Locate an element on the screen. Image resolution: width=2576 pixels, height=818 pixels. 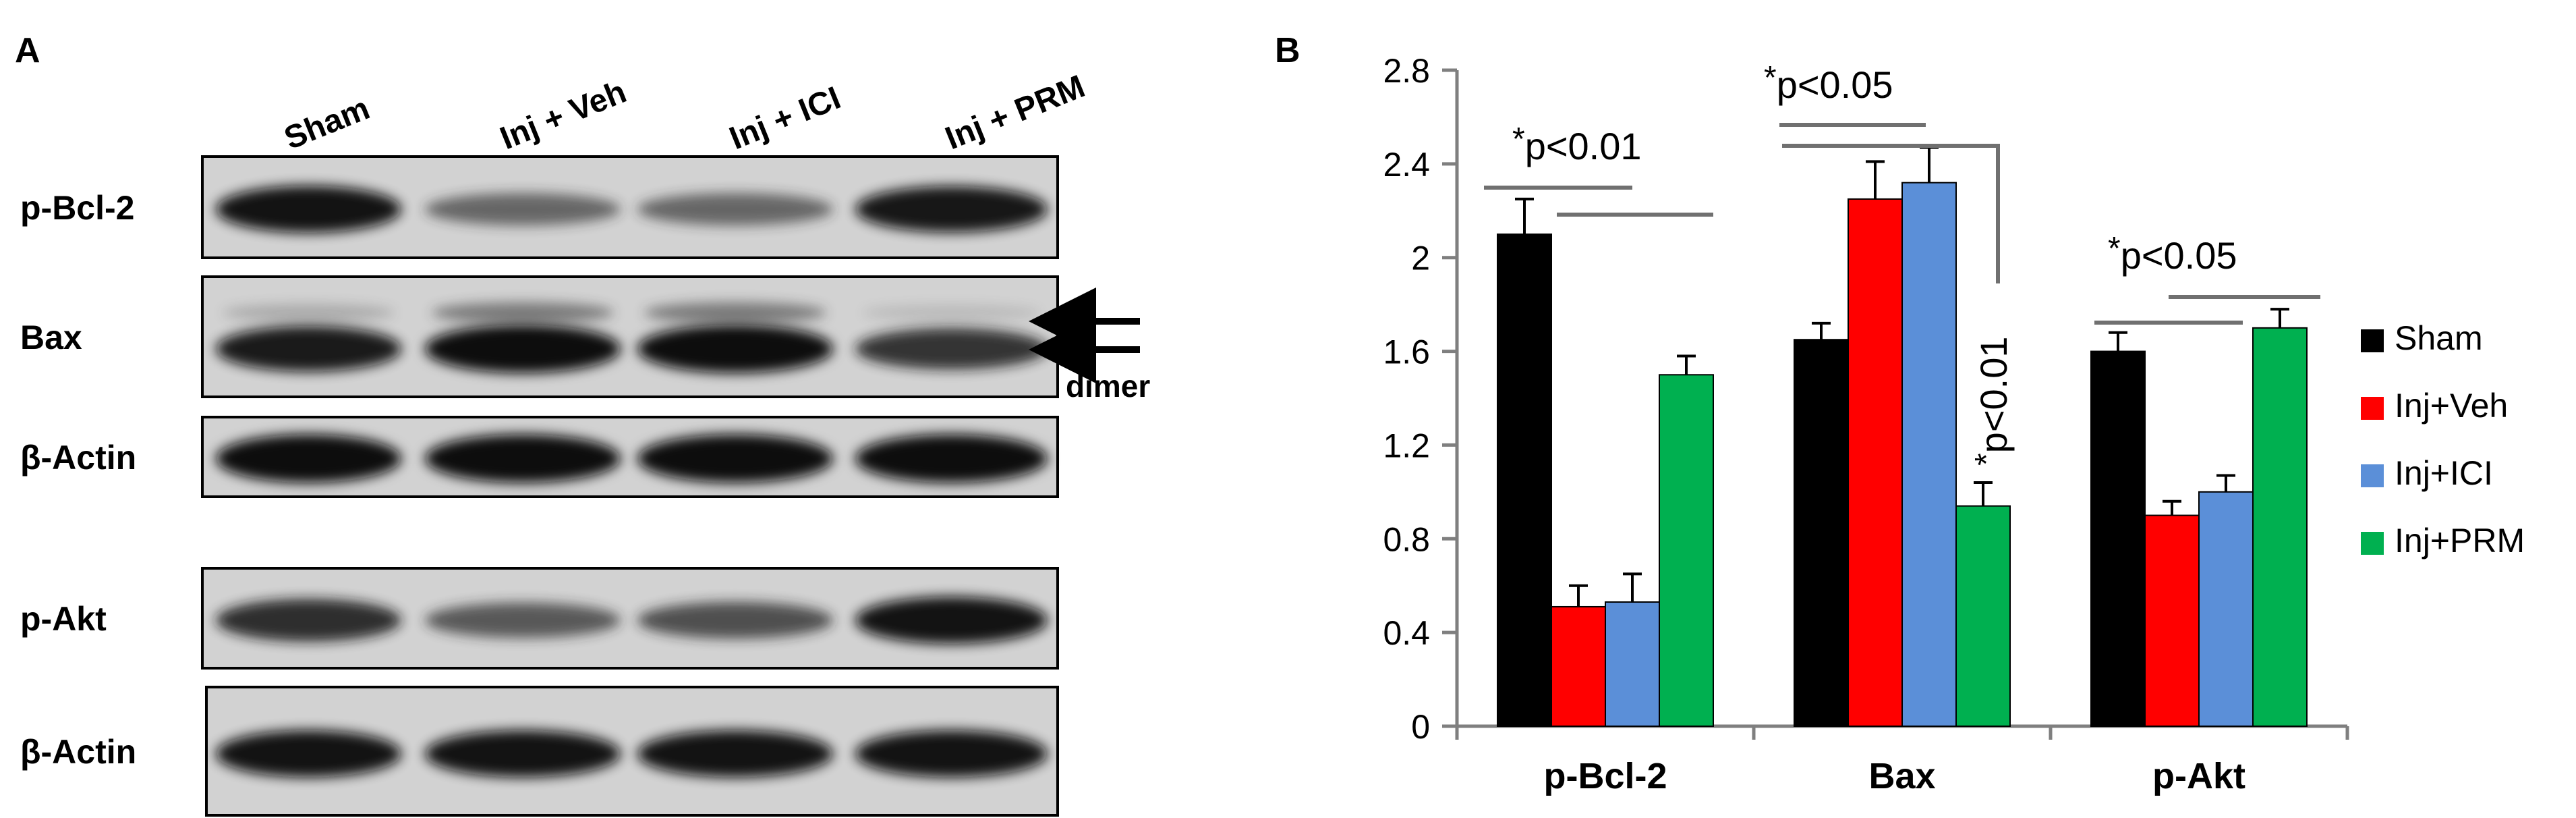
sig-label-pbcl2: *p<0.01 is located at coordinates (1577, 144).